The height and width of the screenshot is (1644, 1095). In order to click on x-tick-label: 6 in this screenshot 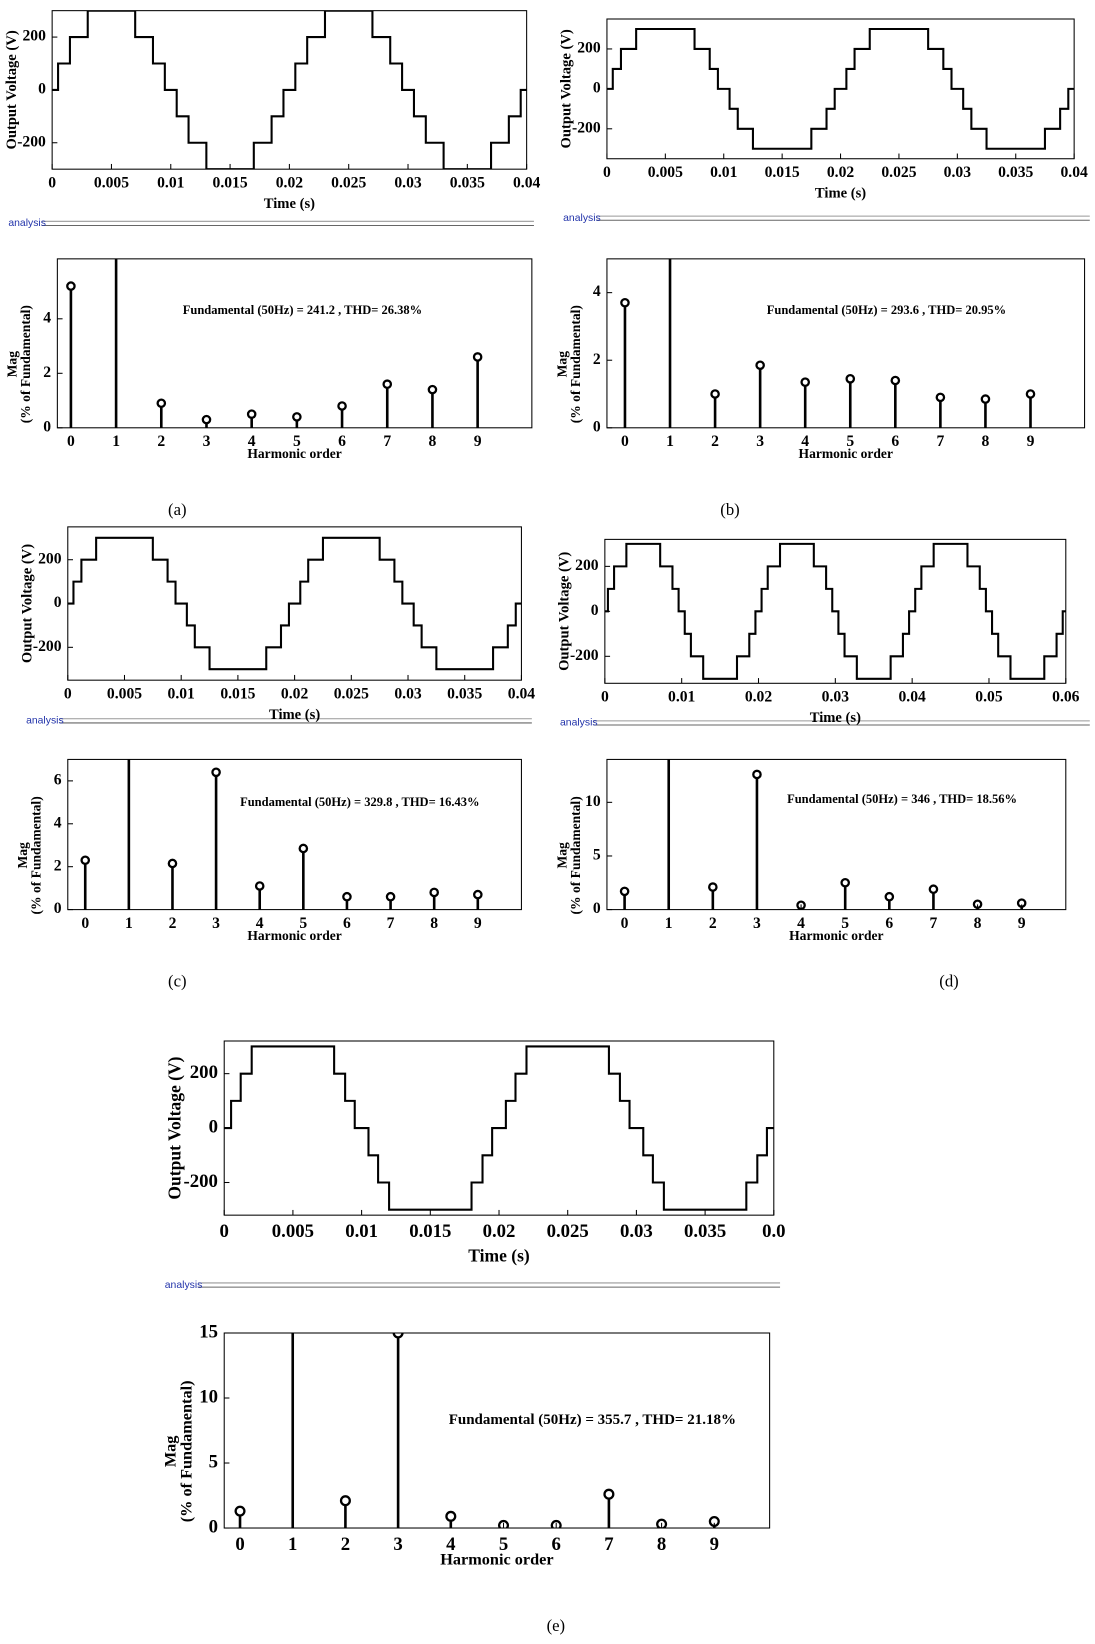, I will do `click(342, 441)`.